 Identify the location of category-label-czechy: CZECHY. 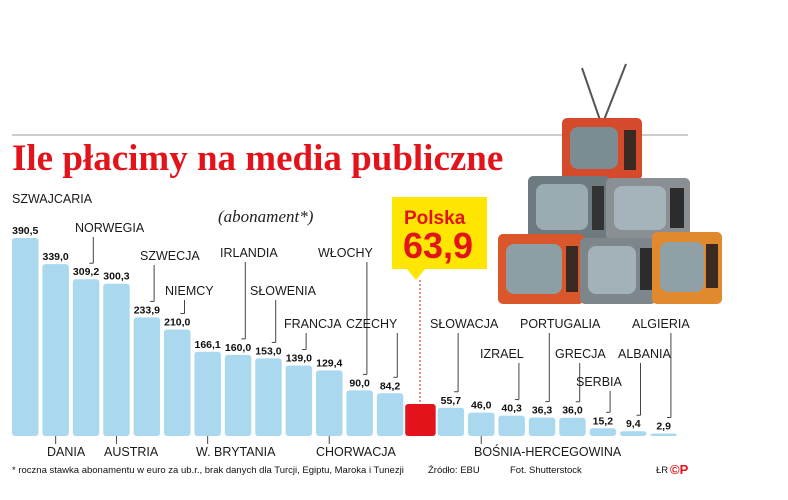
(372, 324).